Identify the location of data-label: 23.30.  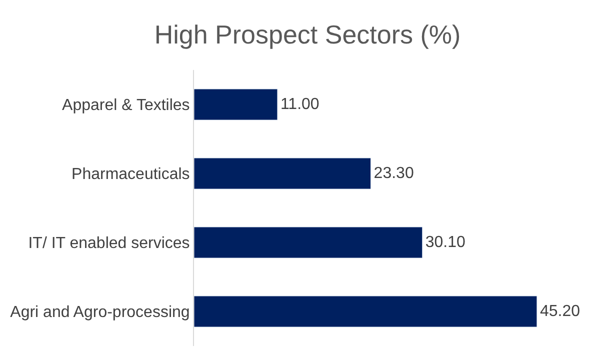
(394, 173).